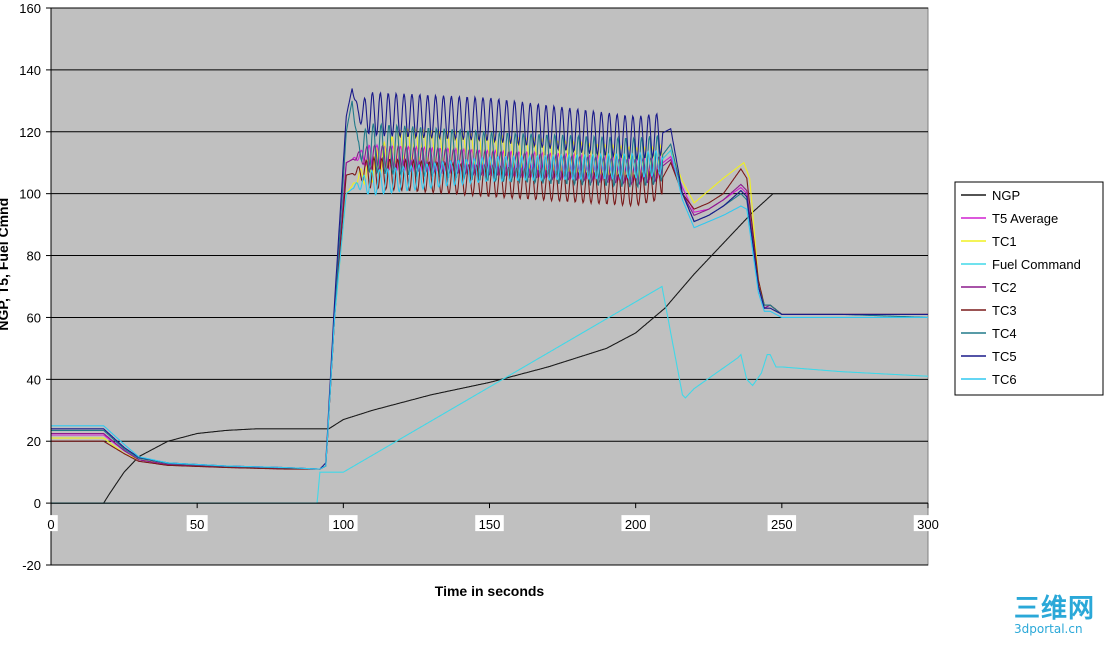 This screenshot has width=1118, height=648. What do you see at coordinates (34, 317) in the screenshot?
I see `y-tick-label: 60` at bounding box center [34, 317].